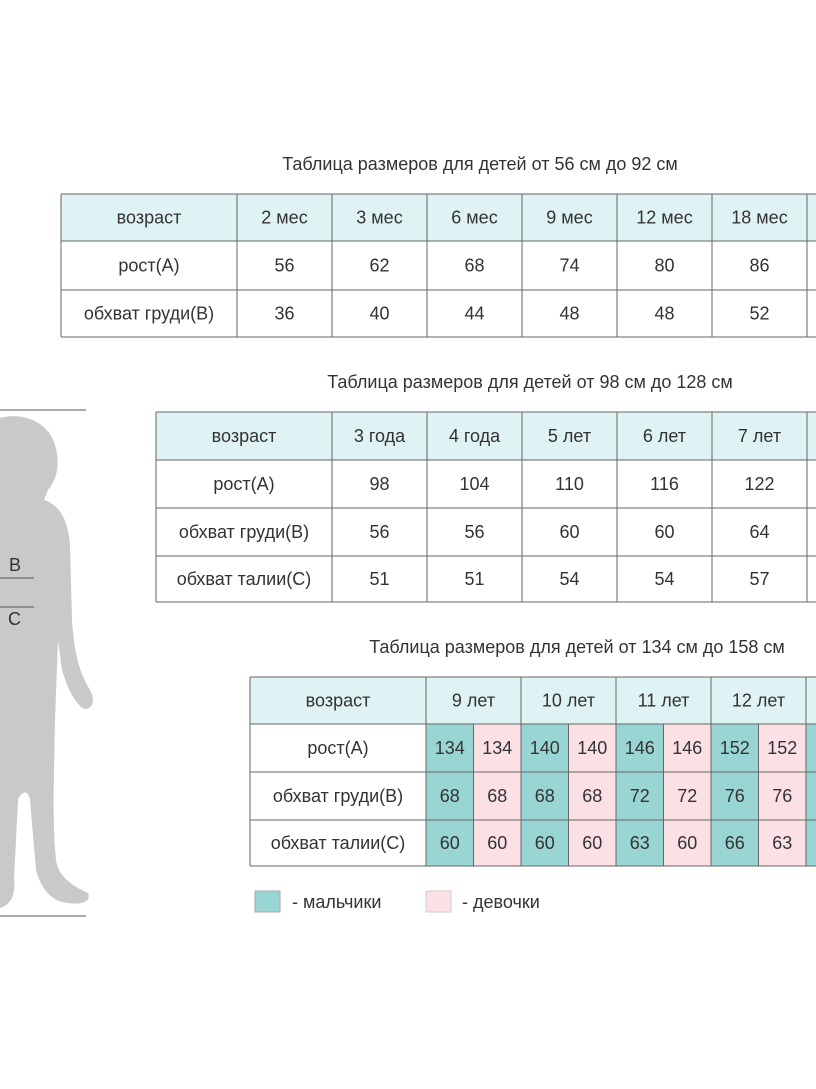 The width and height of the screenshot is (816, 1089). What do you see at coordinates (664, 484) in the screenshot?
I see `cell-value: 116` at bounding box center [664, 484].